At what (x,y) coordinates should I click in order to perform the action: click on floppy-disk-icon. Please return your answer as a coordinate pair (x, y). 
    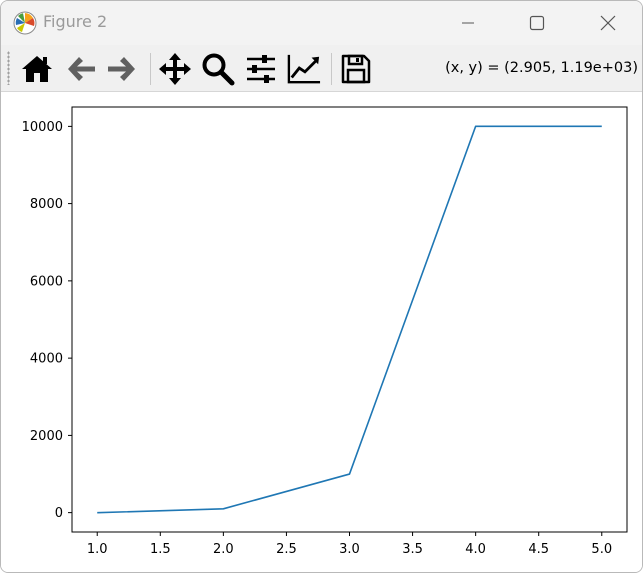
    Looking at the image, I should click on (356, 69).